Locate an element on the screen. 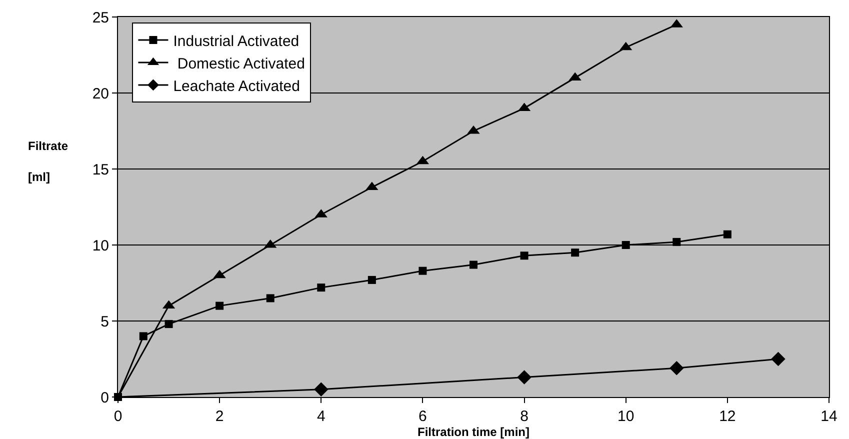 This screenshot has width=849, height=439. legend-label: Domestic Activated is located at coordinates (239, 63).